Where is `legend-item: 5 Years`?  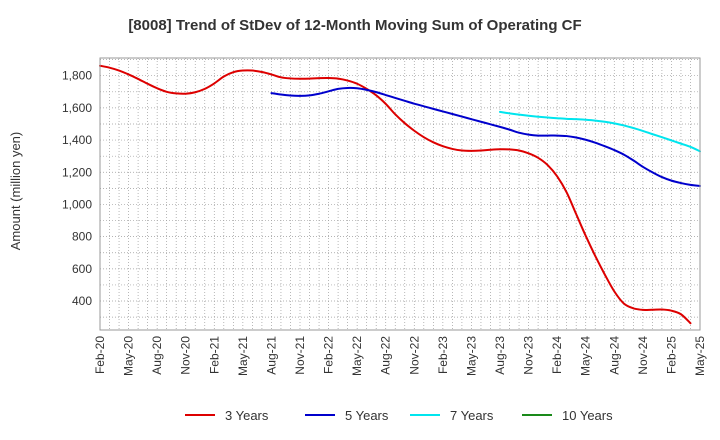 legend-item: 5 Years is located at coordinates (347, 415).